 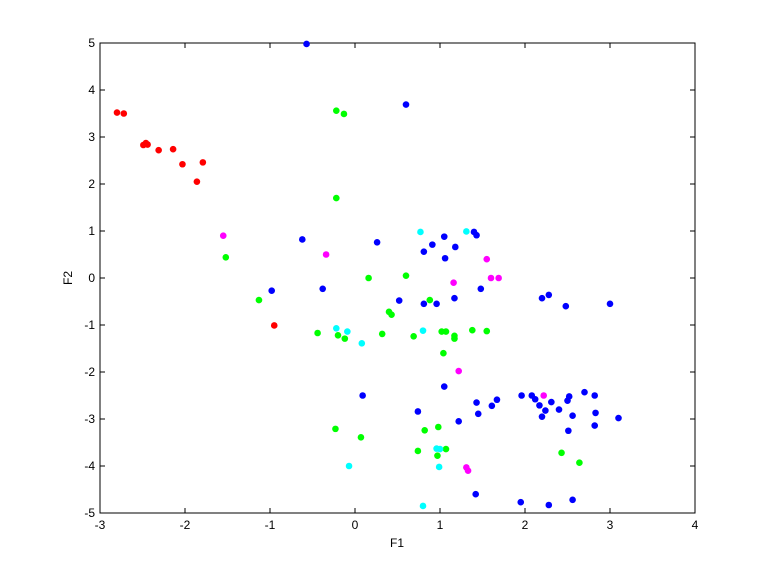 What do you see at coordinates (91, 184) in the screenshot?
I see `y-tick-label: 2` at bounding box center [91, 184].